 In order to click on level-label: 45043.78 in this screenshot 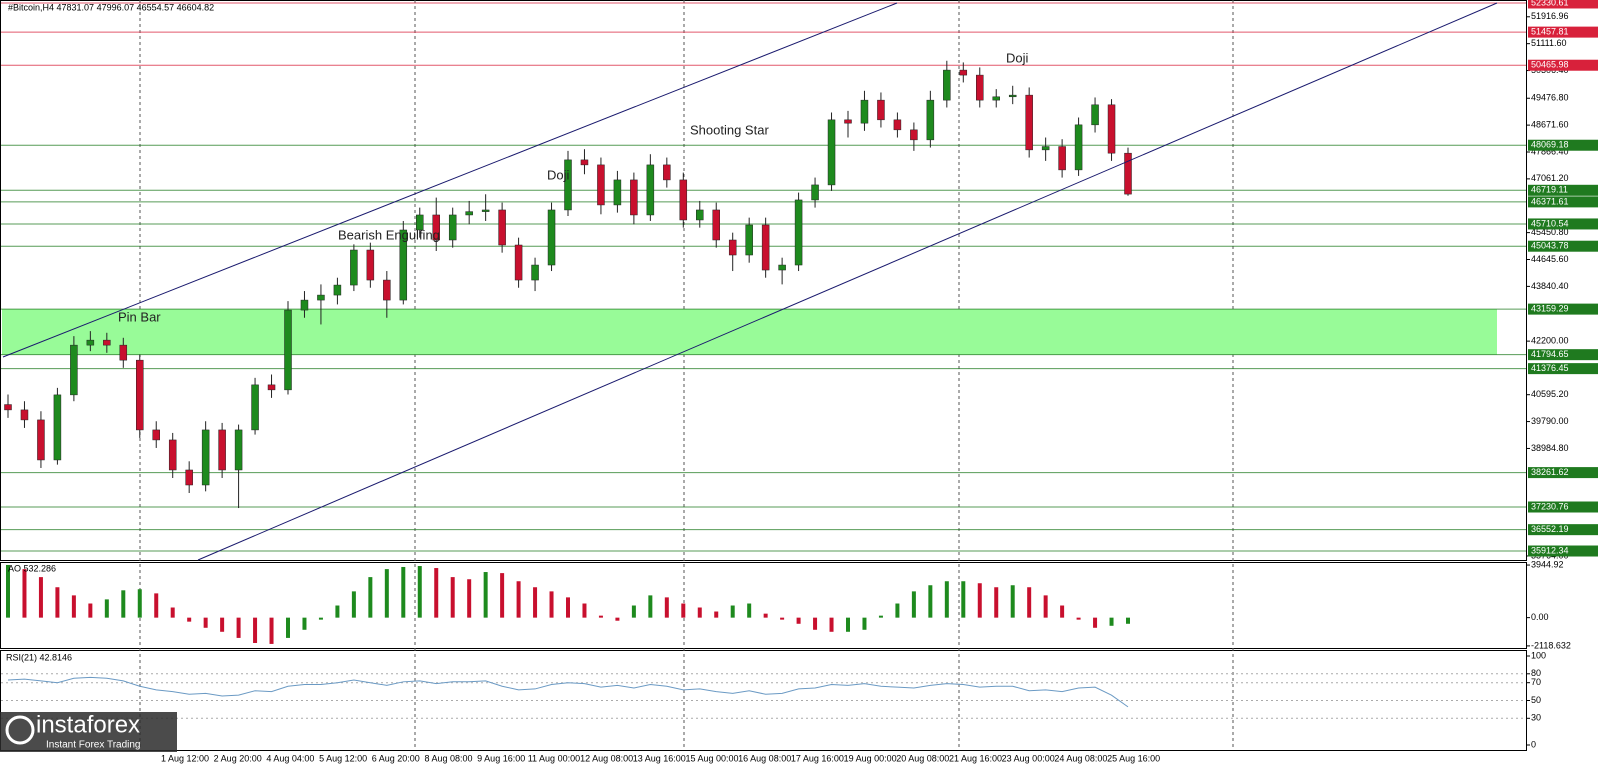, I will do `click(1550, 246)`.